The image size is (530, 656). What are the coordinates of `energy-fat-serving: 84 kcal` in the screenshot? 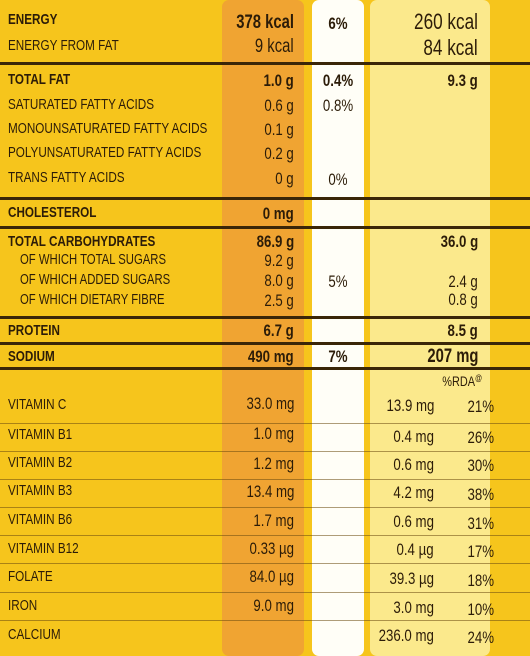 It's located at (450, 47).